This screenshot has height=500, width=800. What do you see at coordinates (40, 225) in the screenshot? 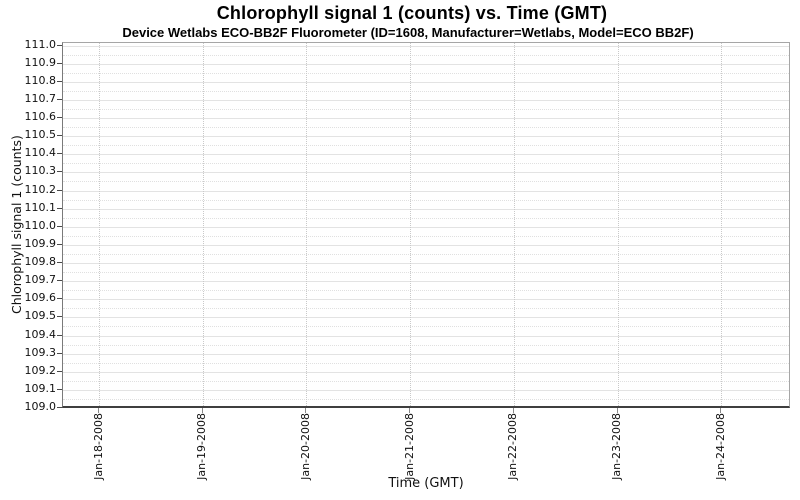
I see `y-tick-label: 110.0` at bounding box center [40, 225].